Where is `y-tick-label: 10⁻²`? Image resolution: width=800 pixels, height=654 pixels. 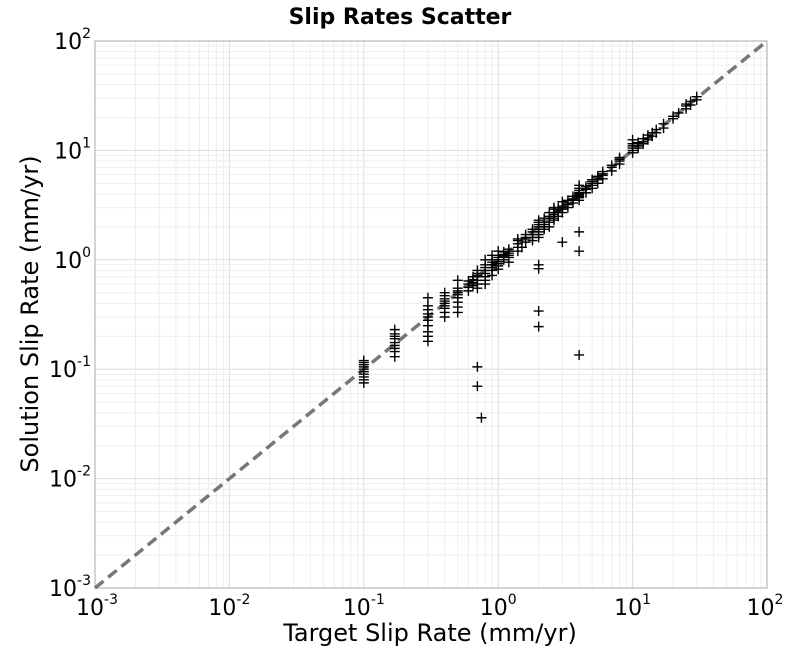 y-tick-label: 10⁻² is located at coordinates (70, 478).